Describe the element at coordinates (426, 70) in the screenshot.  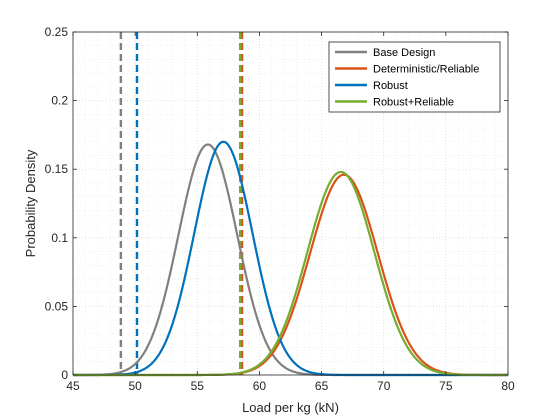
I see `legend-label-1: Deterministic/Reliable` at that location.